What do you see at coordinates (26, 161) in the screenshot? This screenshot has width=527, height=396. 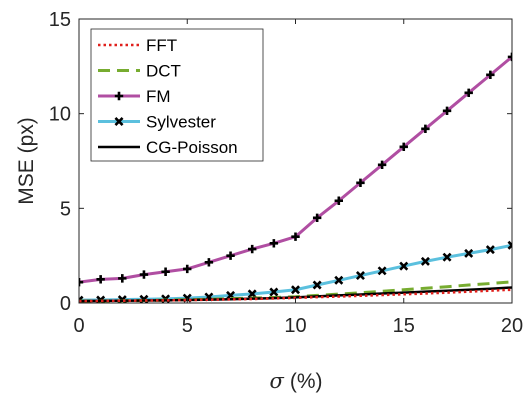 I see `y-axis-label: MSE (px)` at bounding box center [26, 161].